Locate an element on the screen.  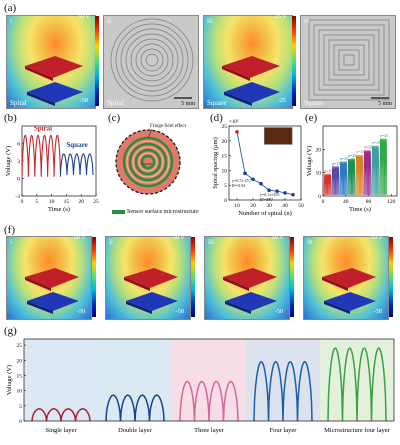
y-tick-label: 25 is located at coordinates (20, 346).